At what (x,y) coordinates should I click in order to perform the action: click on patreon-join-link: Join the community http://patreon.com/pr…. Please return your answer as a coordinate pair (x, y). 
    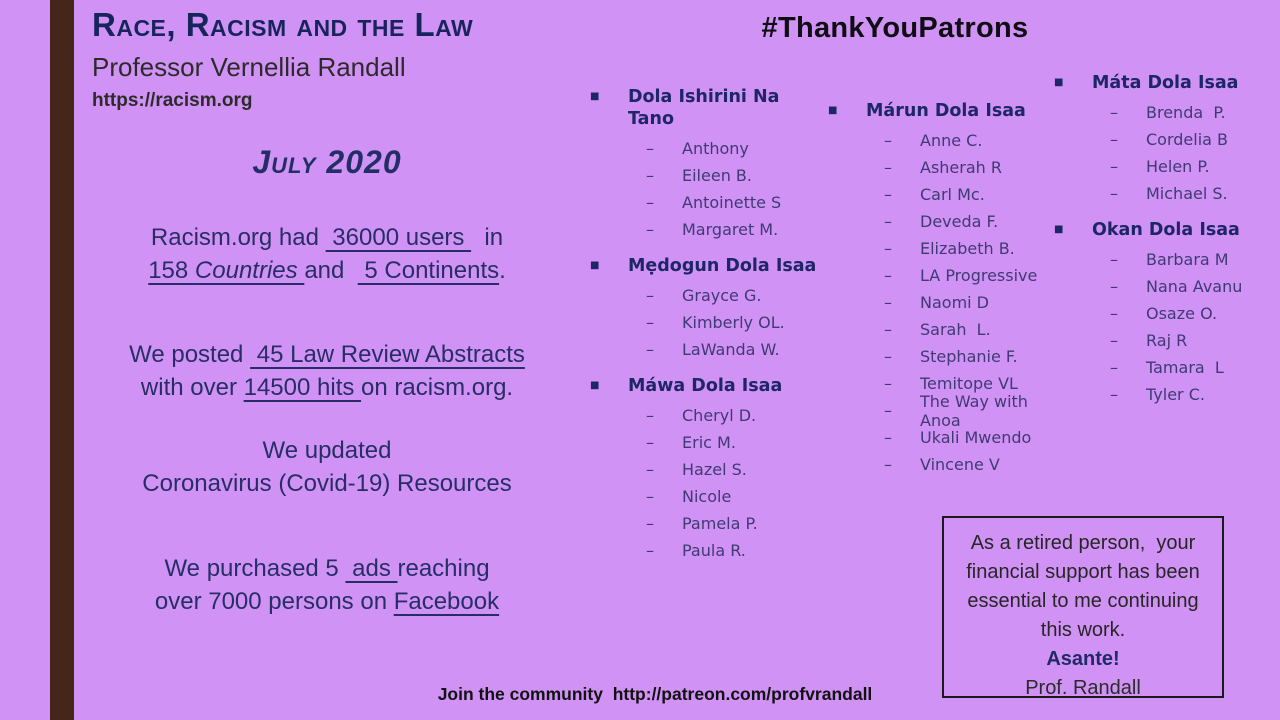
    Looking at the image, I should click on (655, 694).